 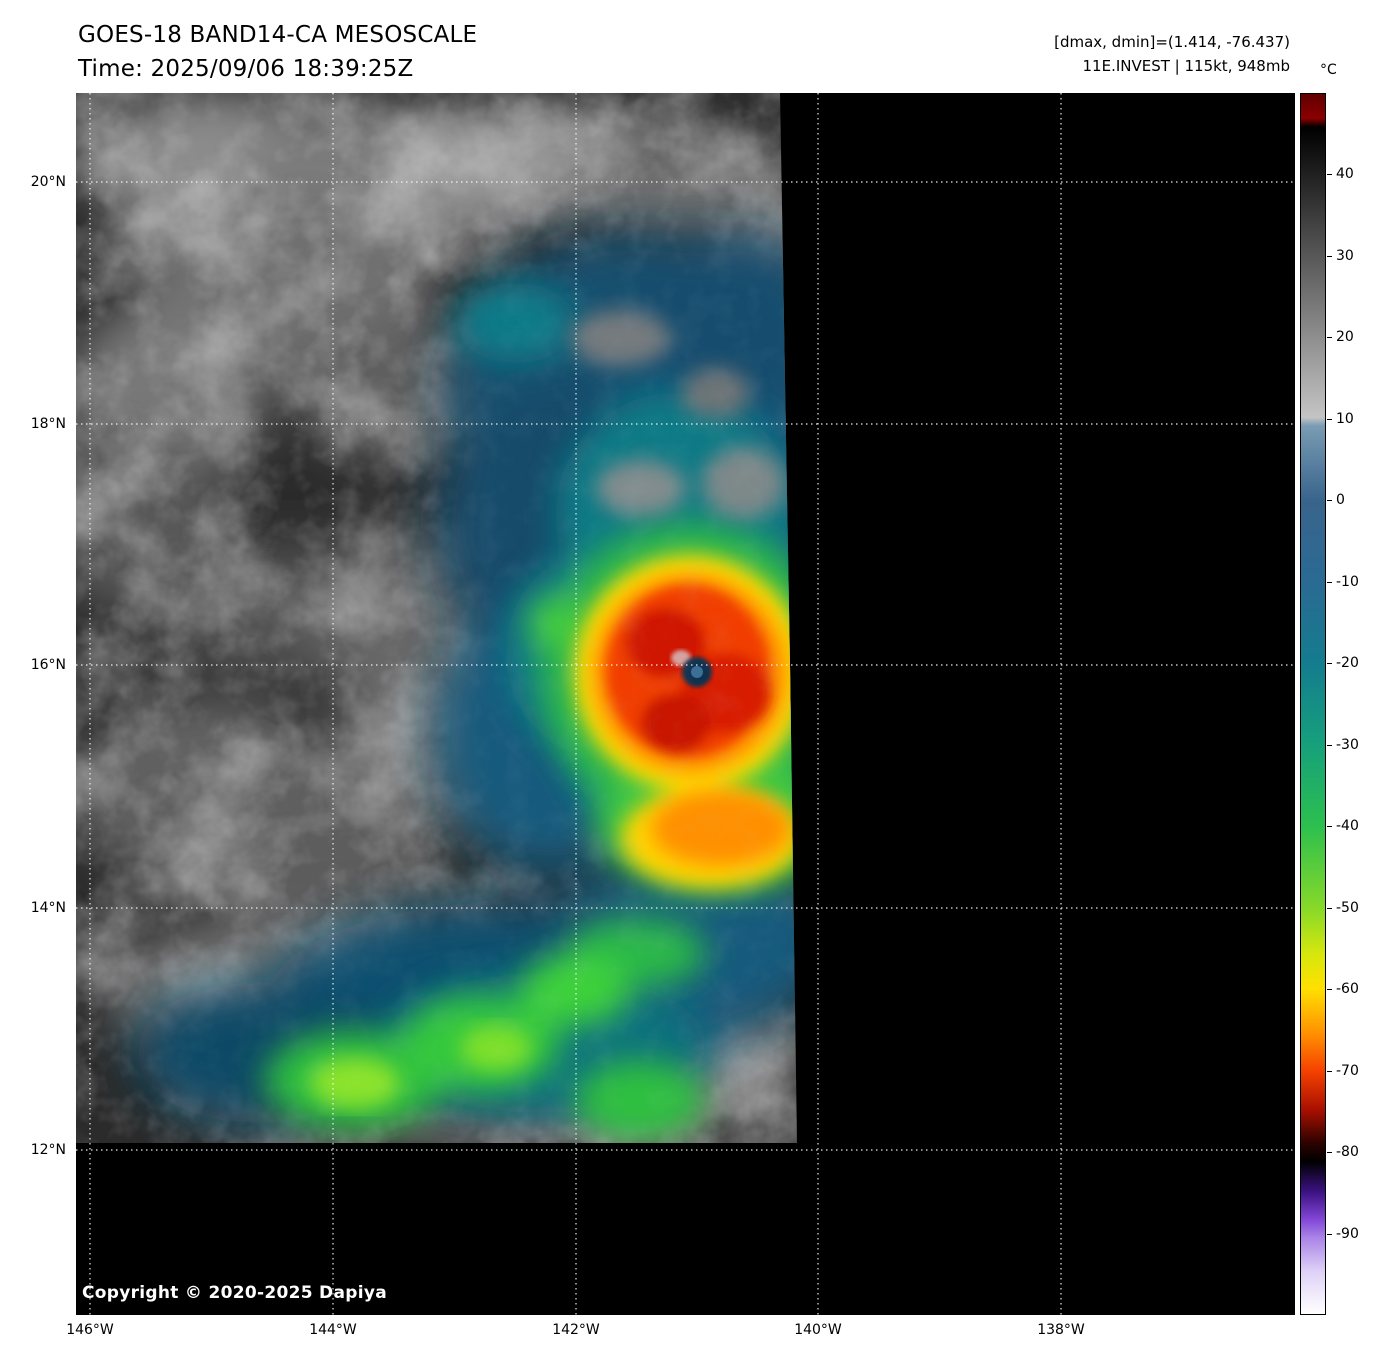 What do you see at coordinates (1347, 582) in the screenshot?
I see `colorbar-tick-label-n10: -10` at bounding box center [1347, 582].